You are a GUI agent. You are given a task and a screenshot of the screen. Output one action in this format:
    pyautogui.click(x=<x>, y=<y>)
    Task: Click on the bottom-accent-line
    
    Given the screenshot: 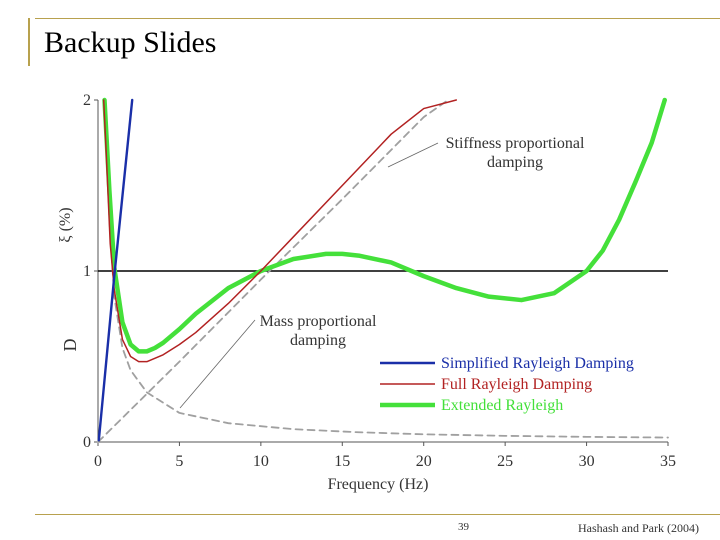 What is the action you would take?
    pyautogui.click(x=377, y=514)
    